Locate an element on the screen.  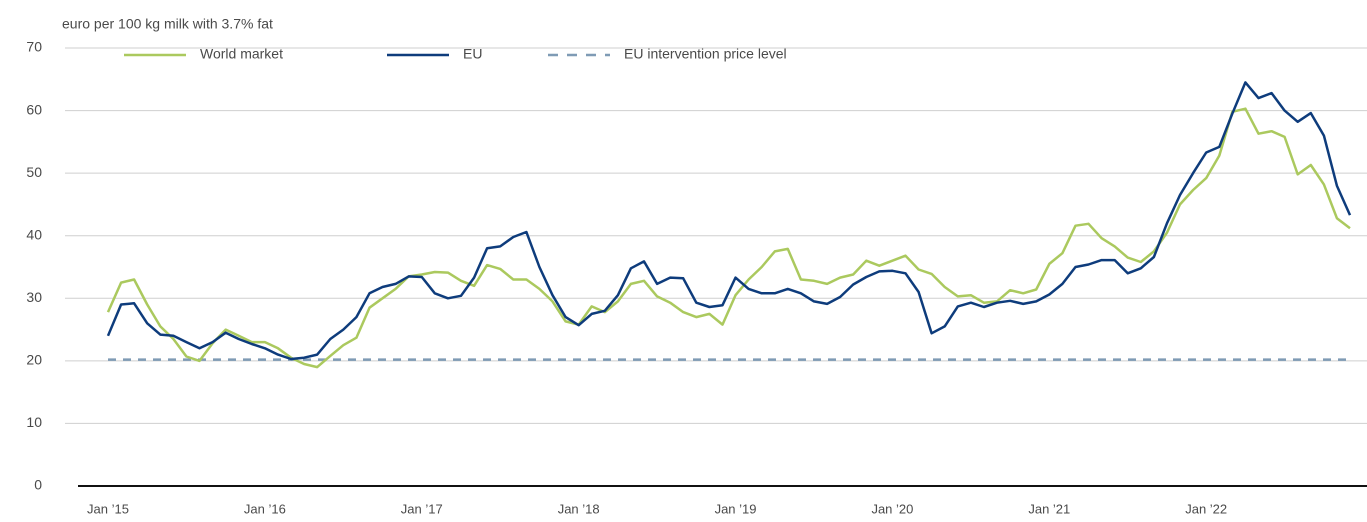
y-tick-label: 60 is located at coordinates (34, 109).